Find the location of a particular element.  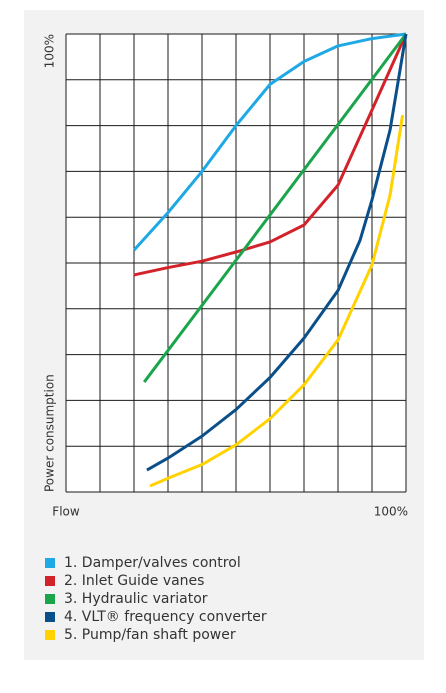

legend-label: 2. Inlet Guide vanes is located at coordinates (134, 581).